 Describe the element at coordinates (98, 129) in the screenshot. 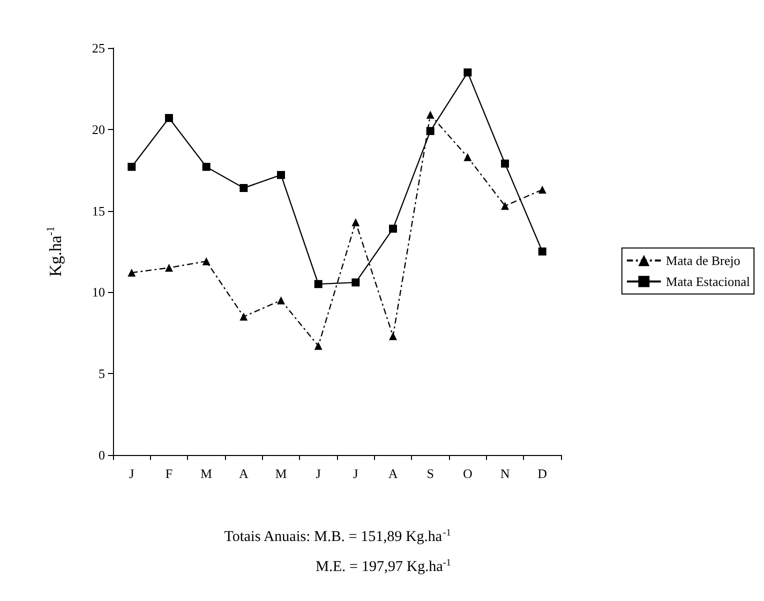

I see `y-tick-label: 20` at that location.